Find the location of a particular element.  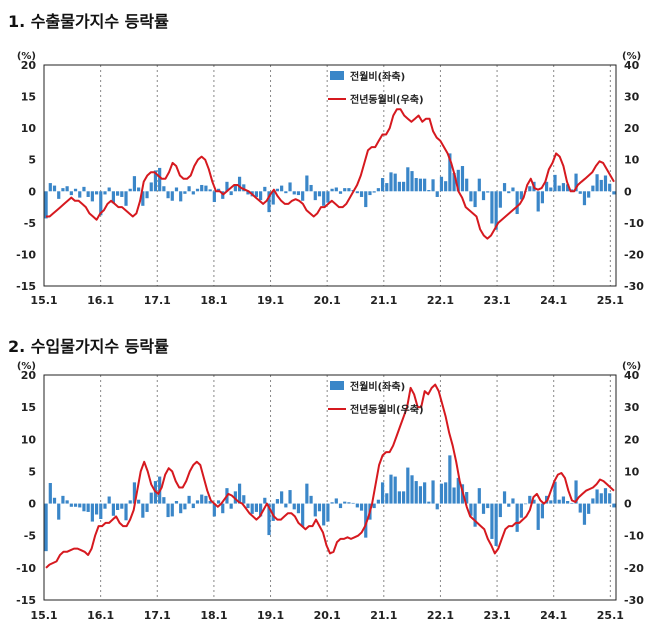

x-tick-label: 21.1 is located at coordinates (383, 615).